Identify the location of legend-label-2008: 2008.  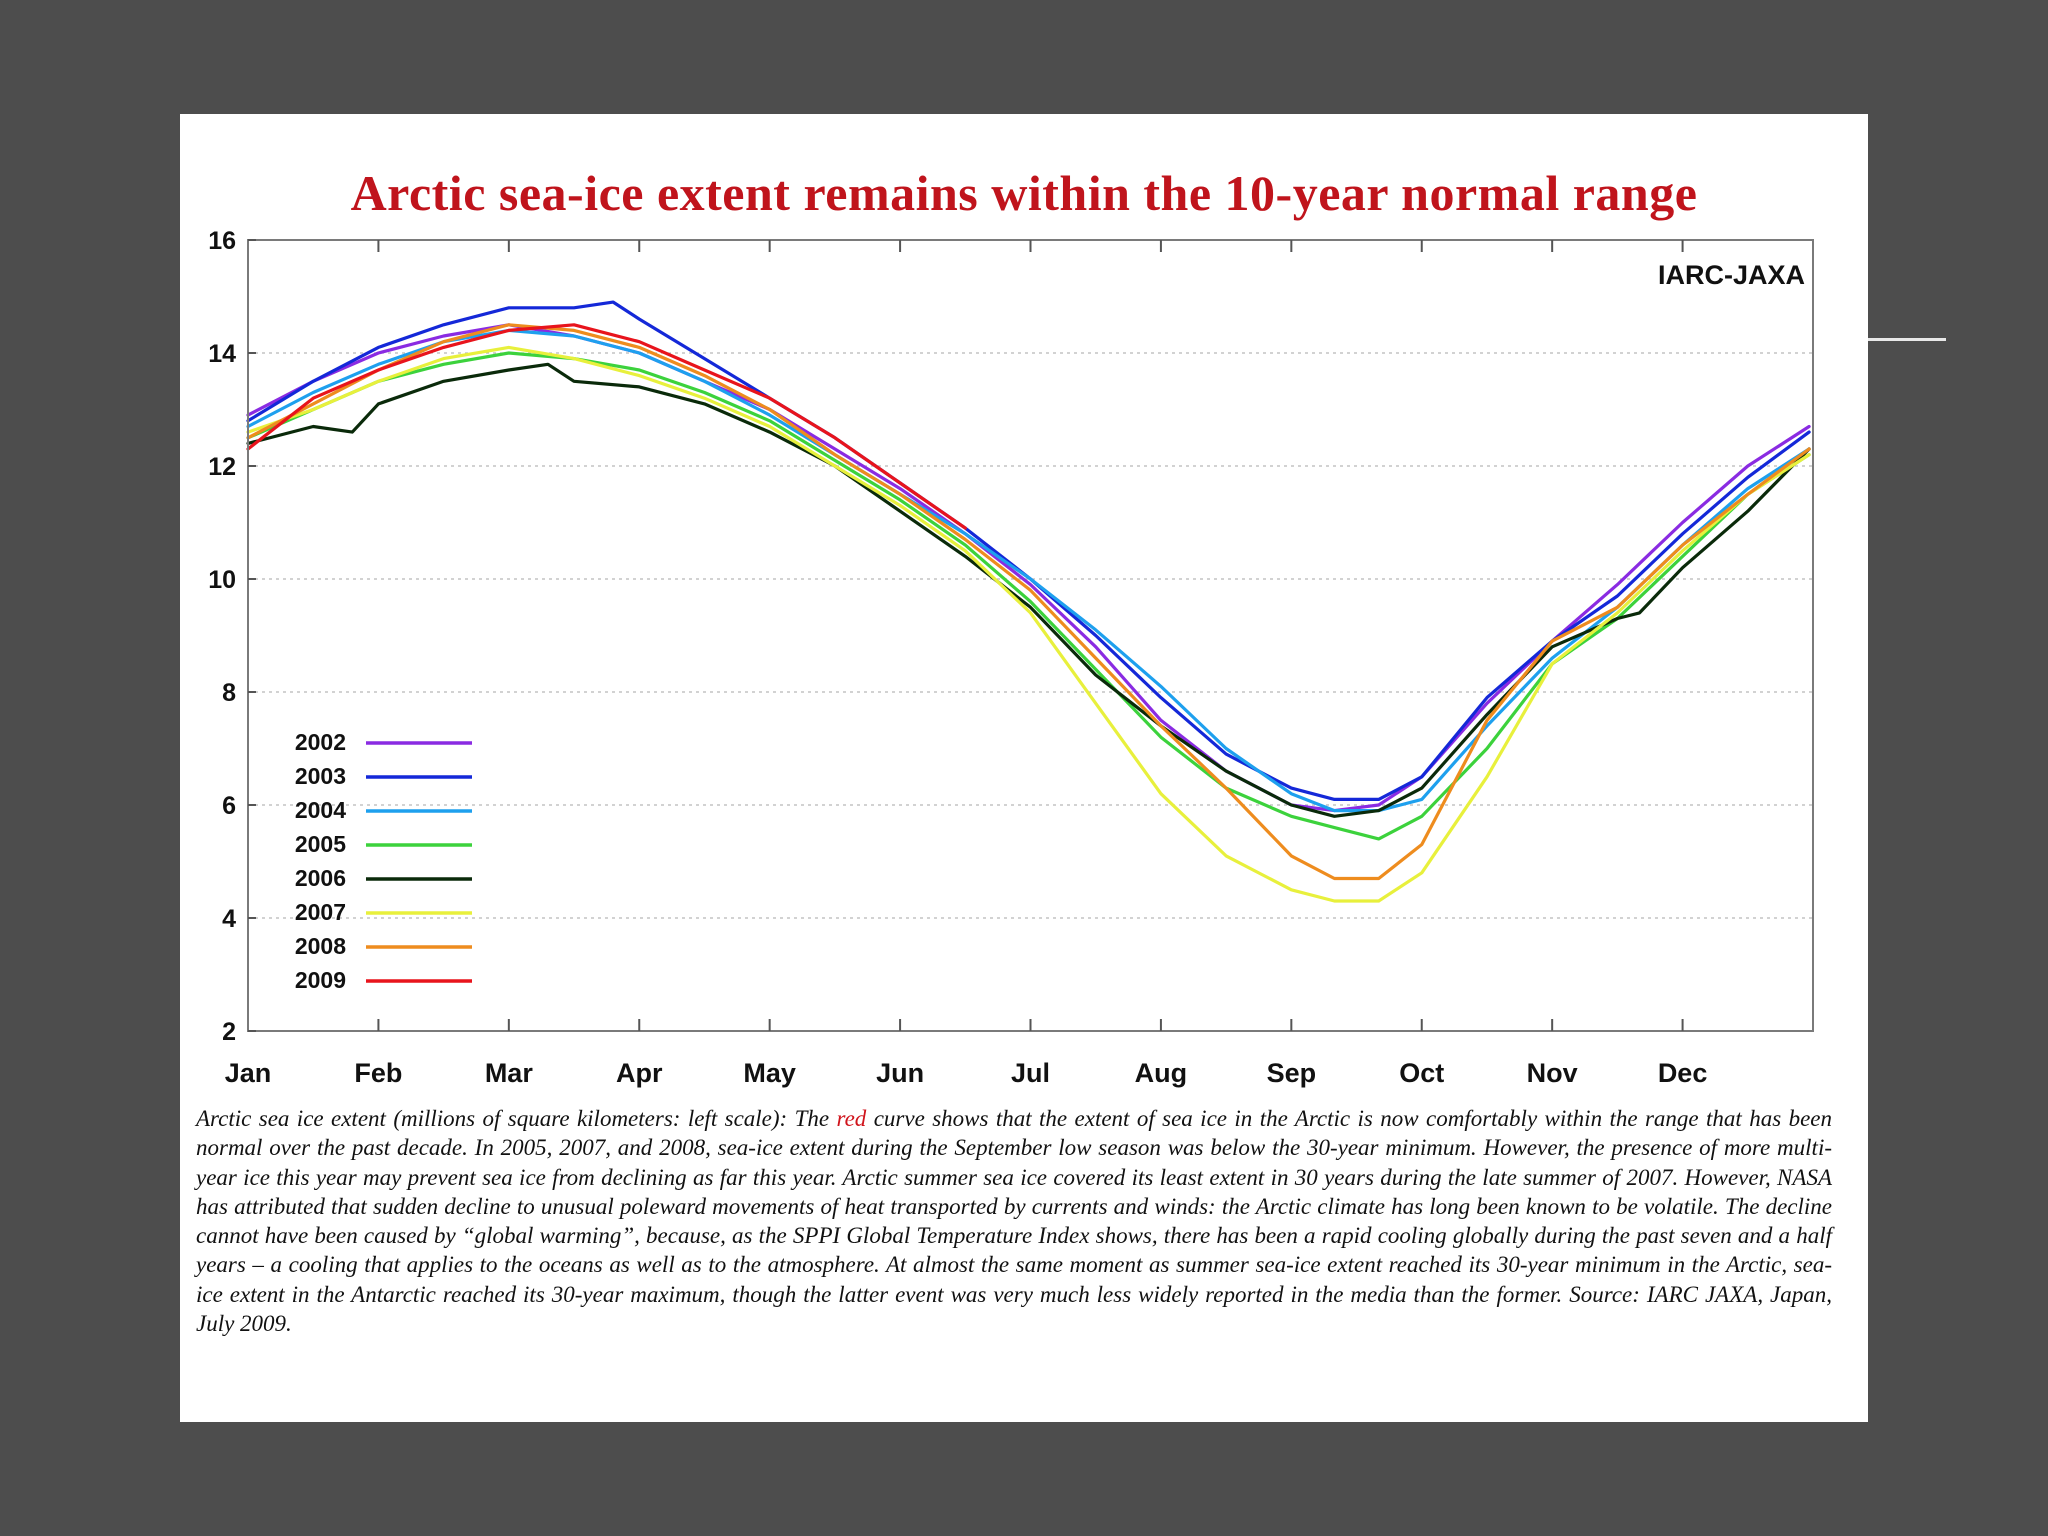
(320, 946).